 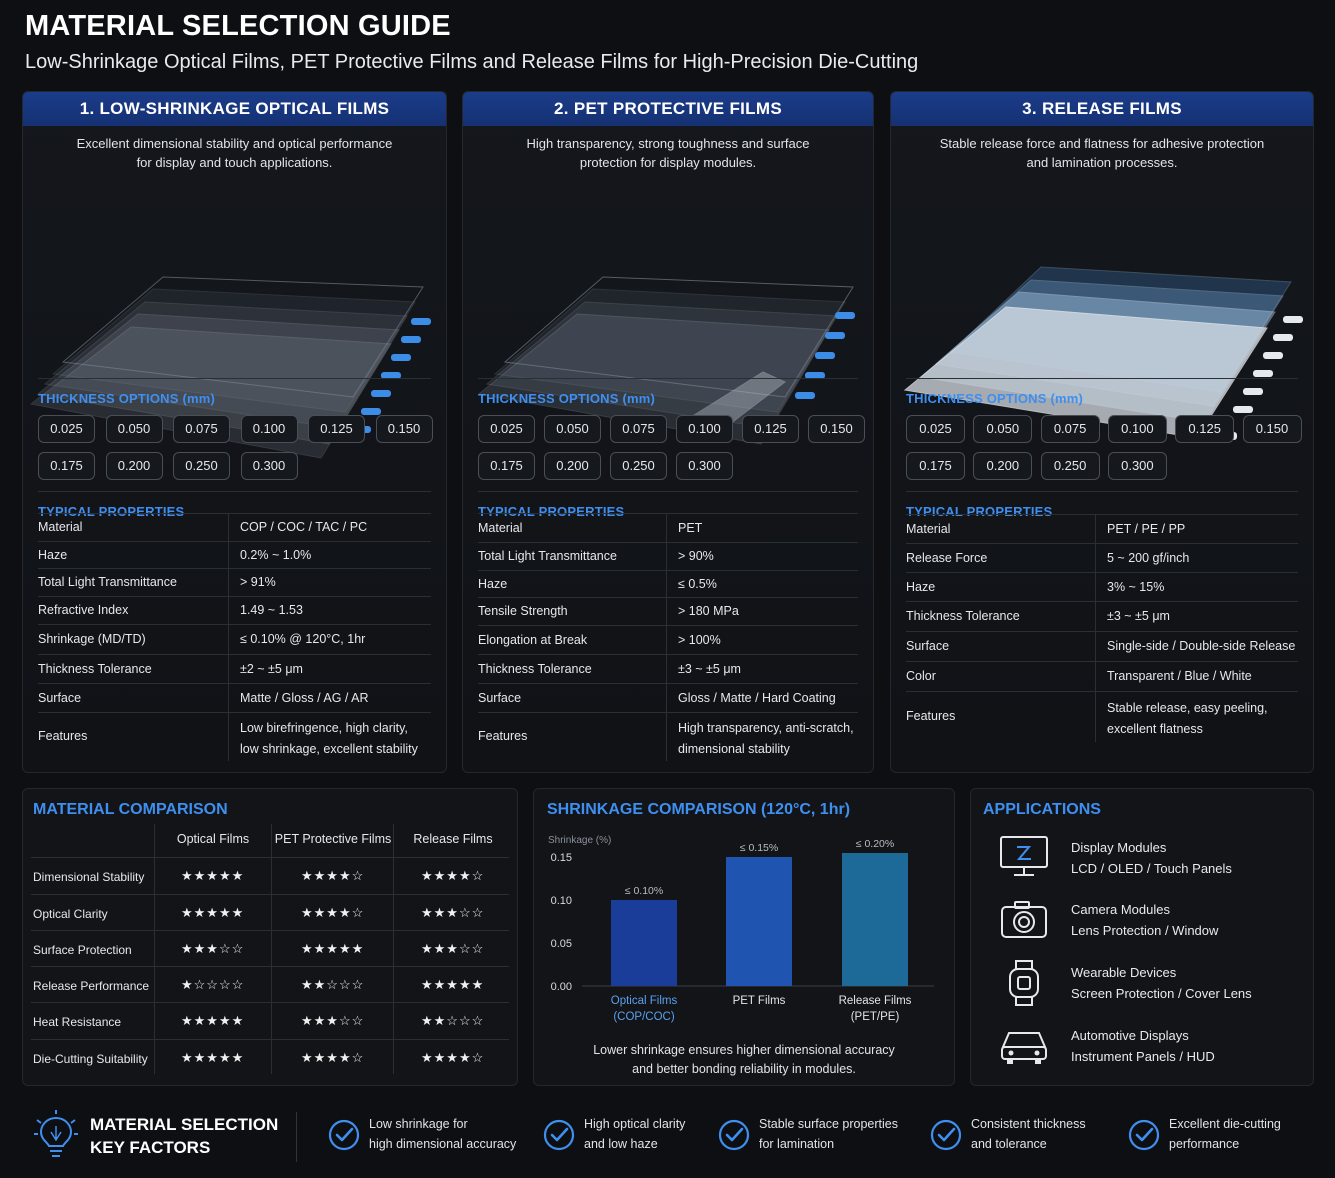 What do you see at coordinates (696, 556) in the screenshot?
I see `property-value: > 90%` at bounding box center [696, 556].